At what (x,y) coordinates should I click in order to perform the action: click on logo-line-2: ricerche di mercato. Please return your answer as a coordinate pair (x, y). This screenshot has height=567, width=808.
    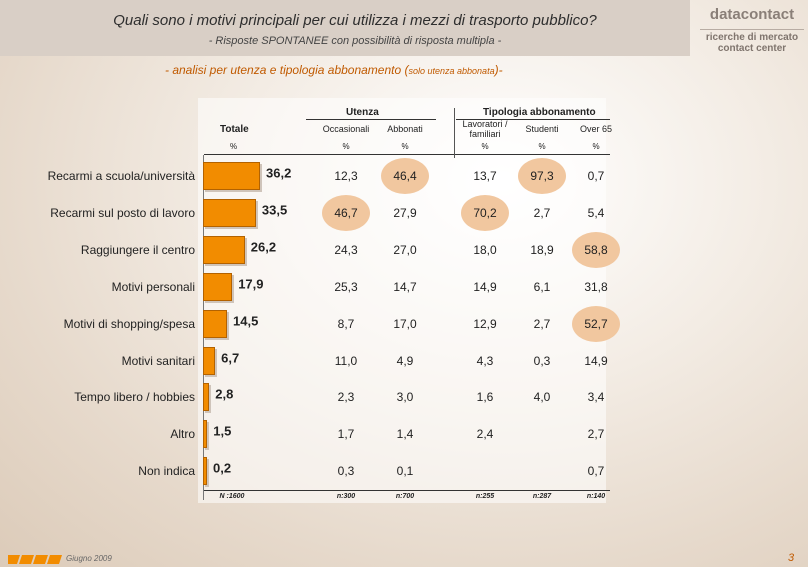
    Looking at the image, I should click on (752, 36).